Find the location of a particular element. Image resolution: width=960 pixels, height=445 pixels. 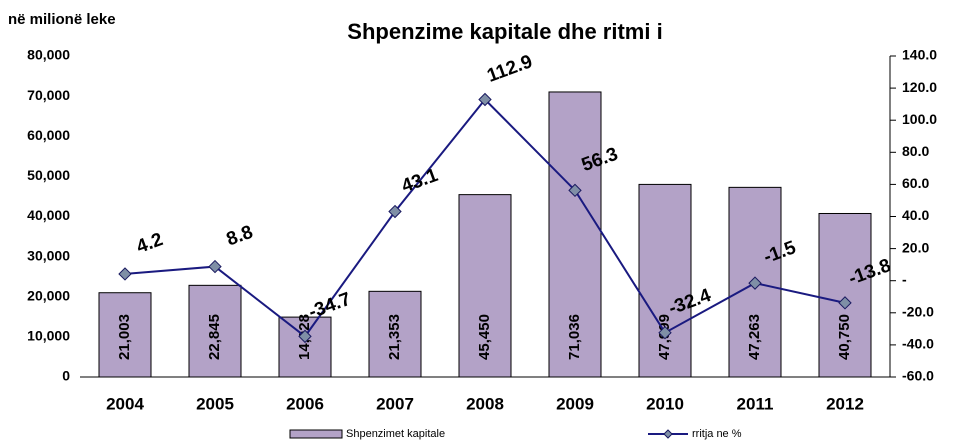

x-tick-label: 2009 is located at coordinates (575, 403).